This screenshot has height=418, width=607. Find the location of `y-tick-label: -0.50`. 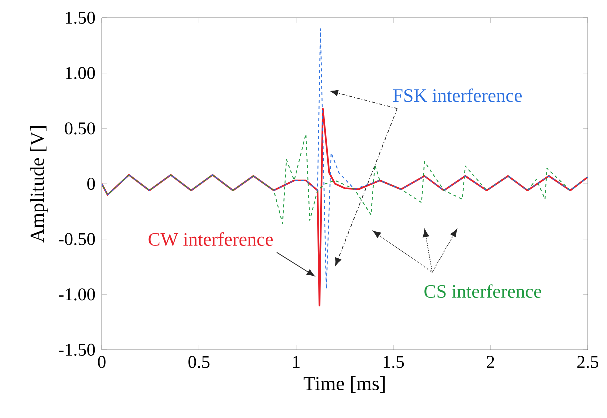

y-tick-label: -0.50 is located at coordinates (77, 239).